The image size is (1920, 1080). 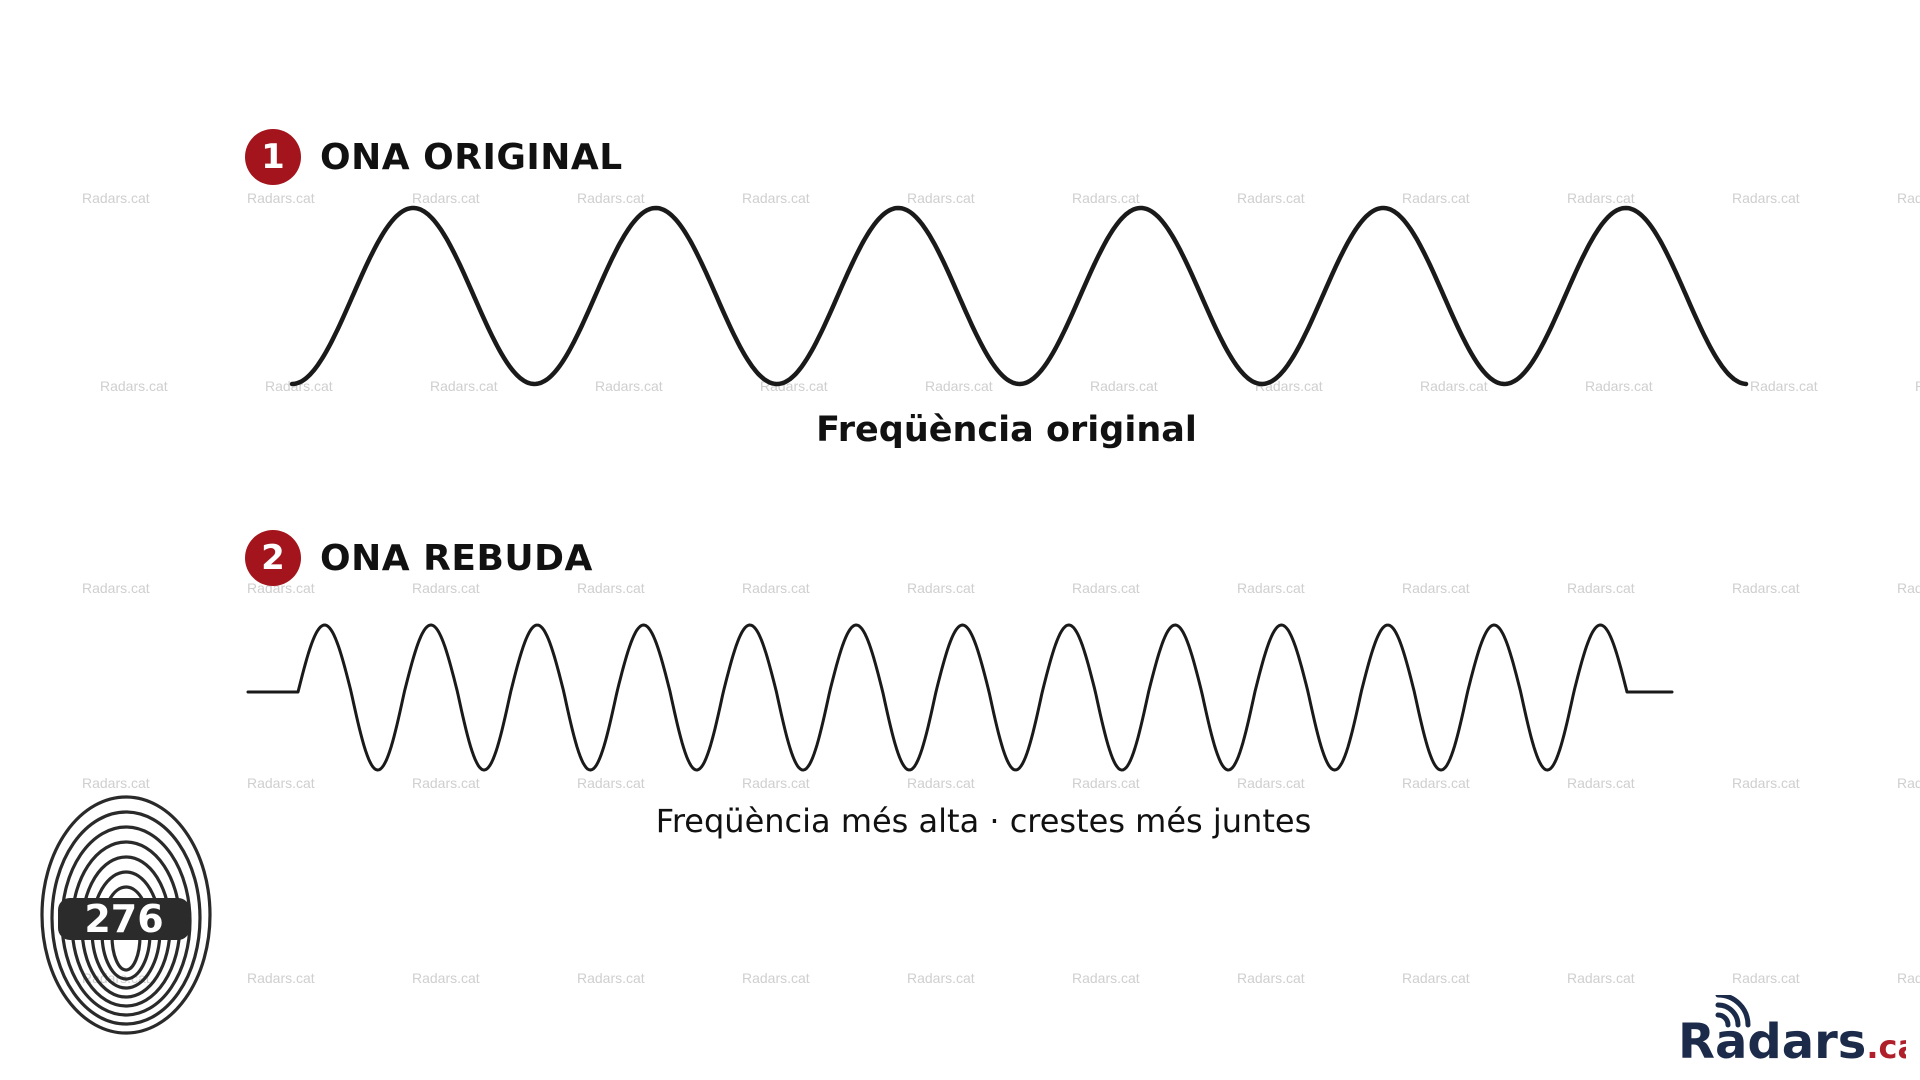 What do you see at coordinates (1733, 1011) in the screenshot?
I see `radio-signal-icon` at bounding box center [1733, 1011].